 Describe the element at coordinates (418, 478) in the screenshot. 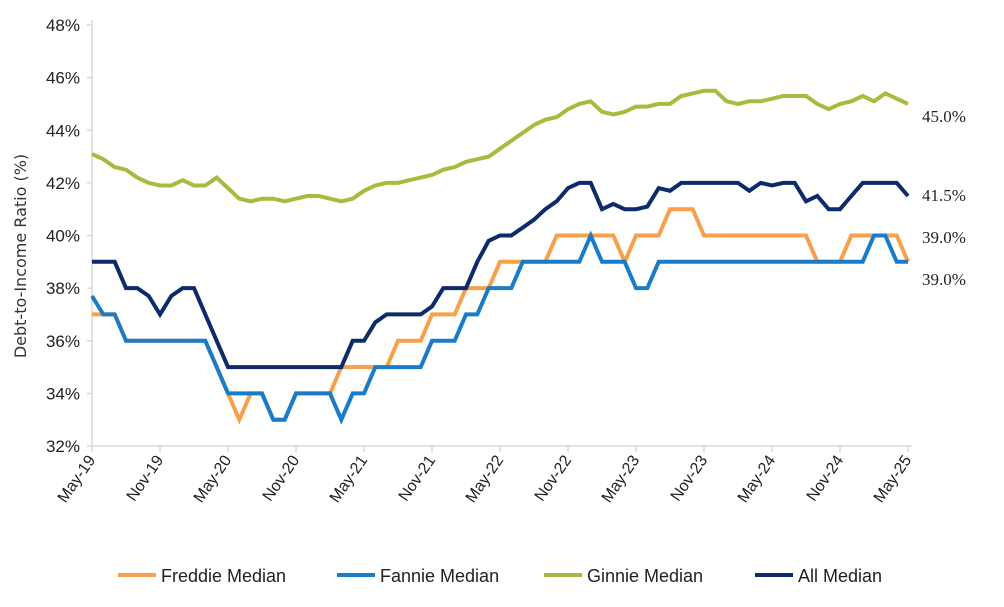

I see `x-tick-label: Nov-21` at that location.